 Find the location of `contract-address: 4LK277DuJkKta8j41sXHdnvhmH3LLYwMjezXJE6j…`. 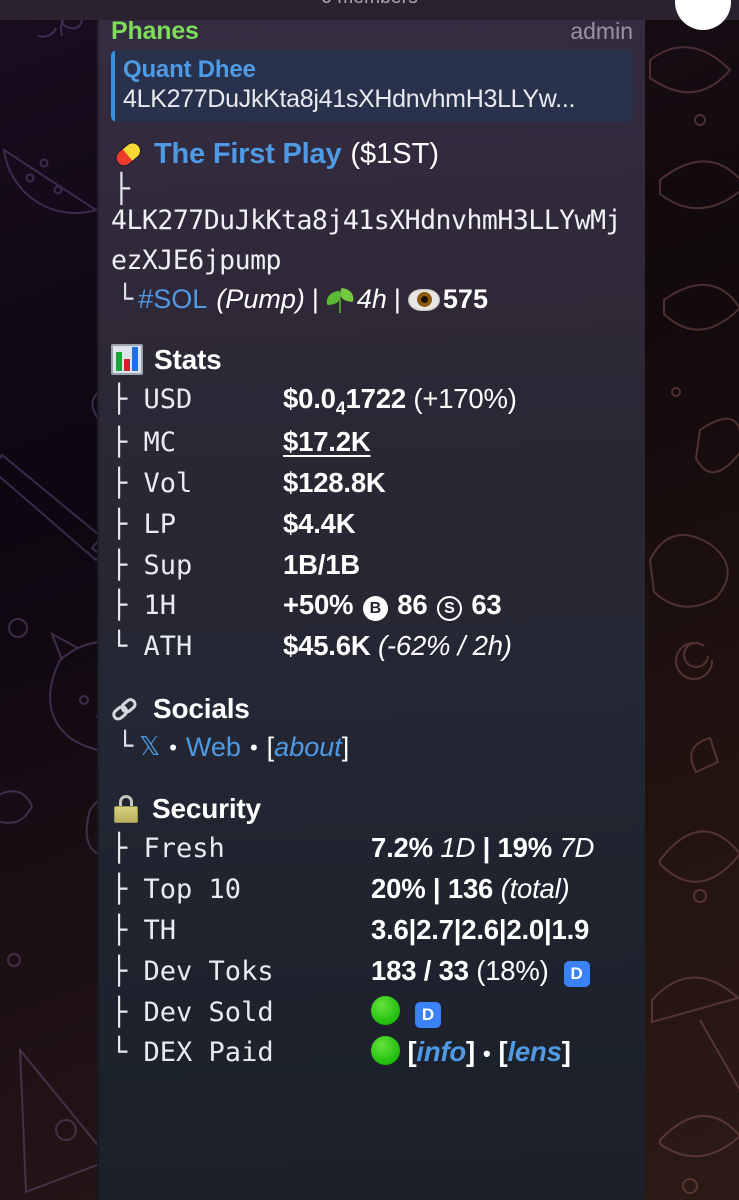

contract-address: 4LK277DuJkKta8j41sXHdnvhmH3LLYwMjezXJE6j… is located at coordinates (366, 240).